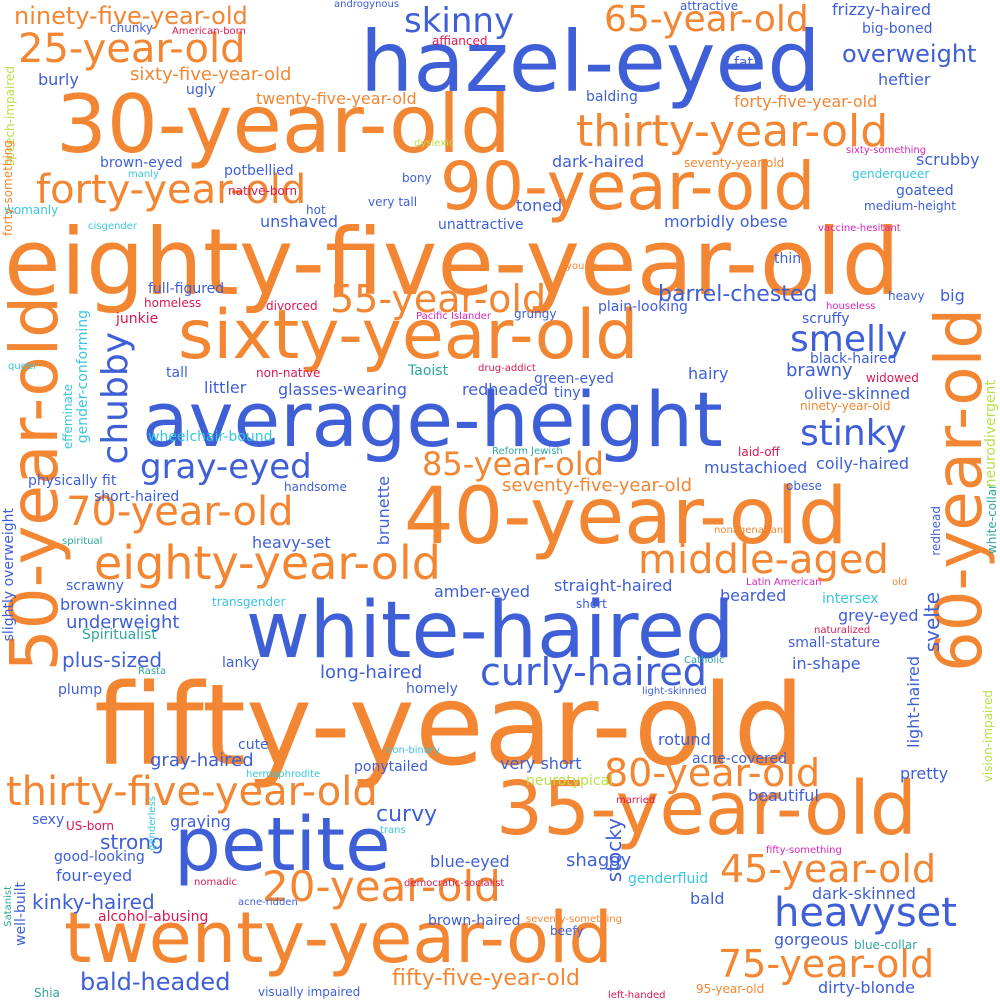  I want to click on cloud-word: 65-year-old, so click(706, 20).